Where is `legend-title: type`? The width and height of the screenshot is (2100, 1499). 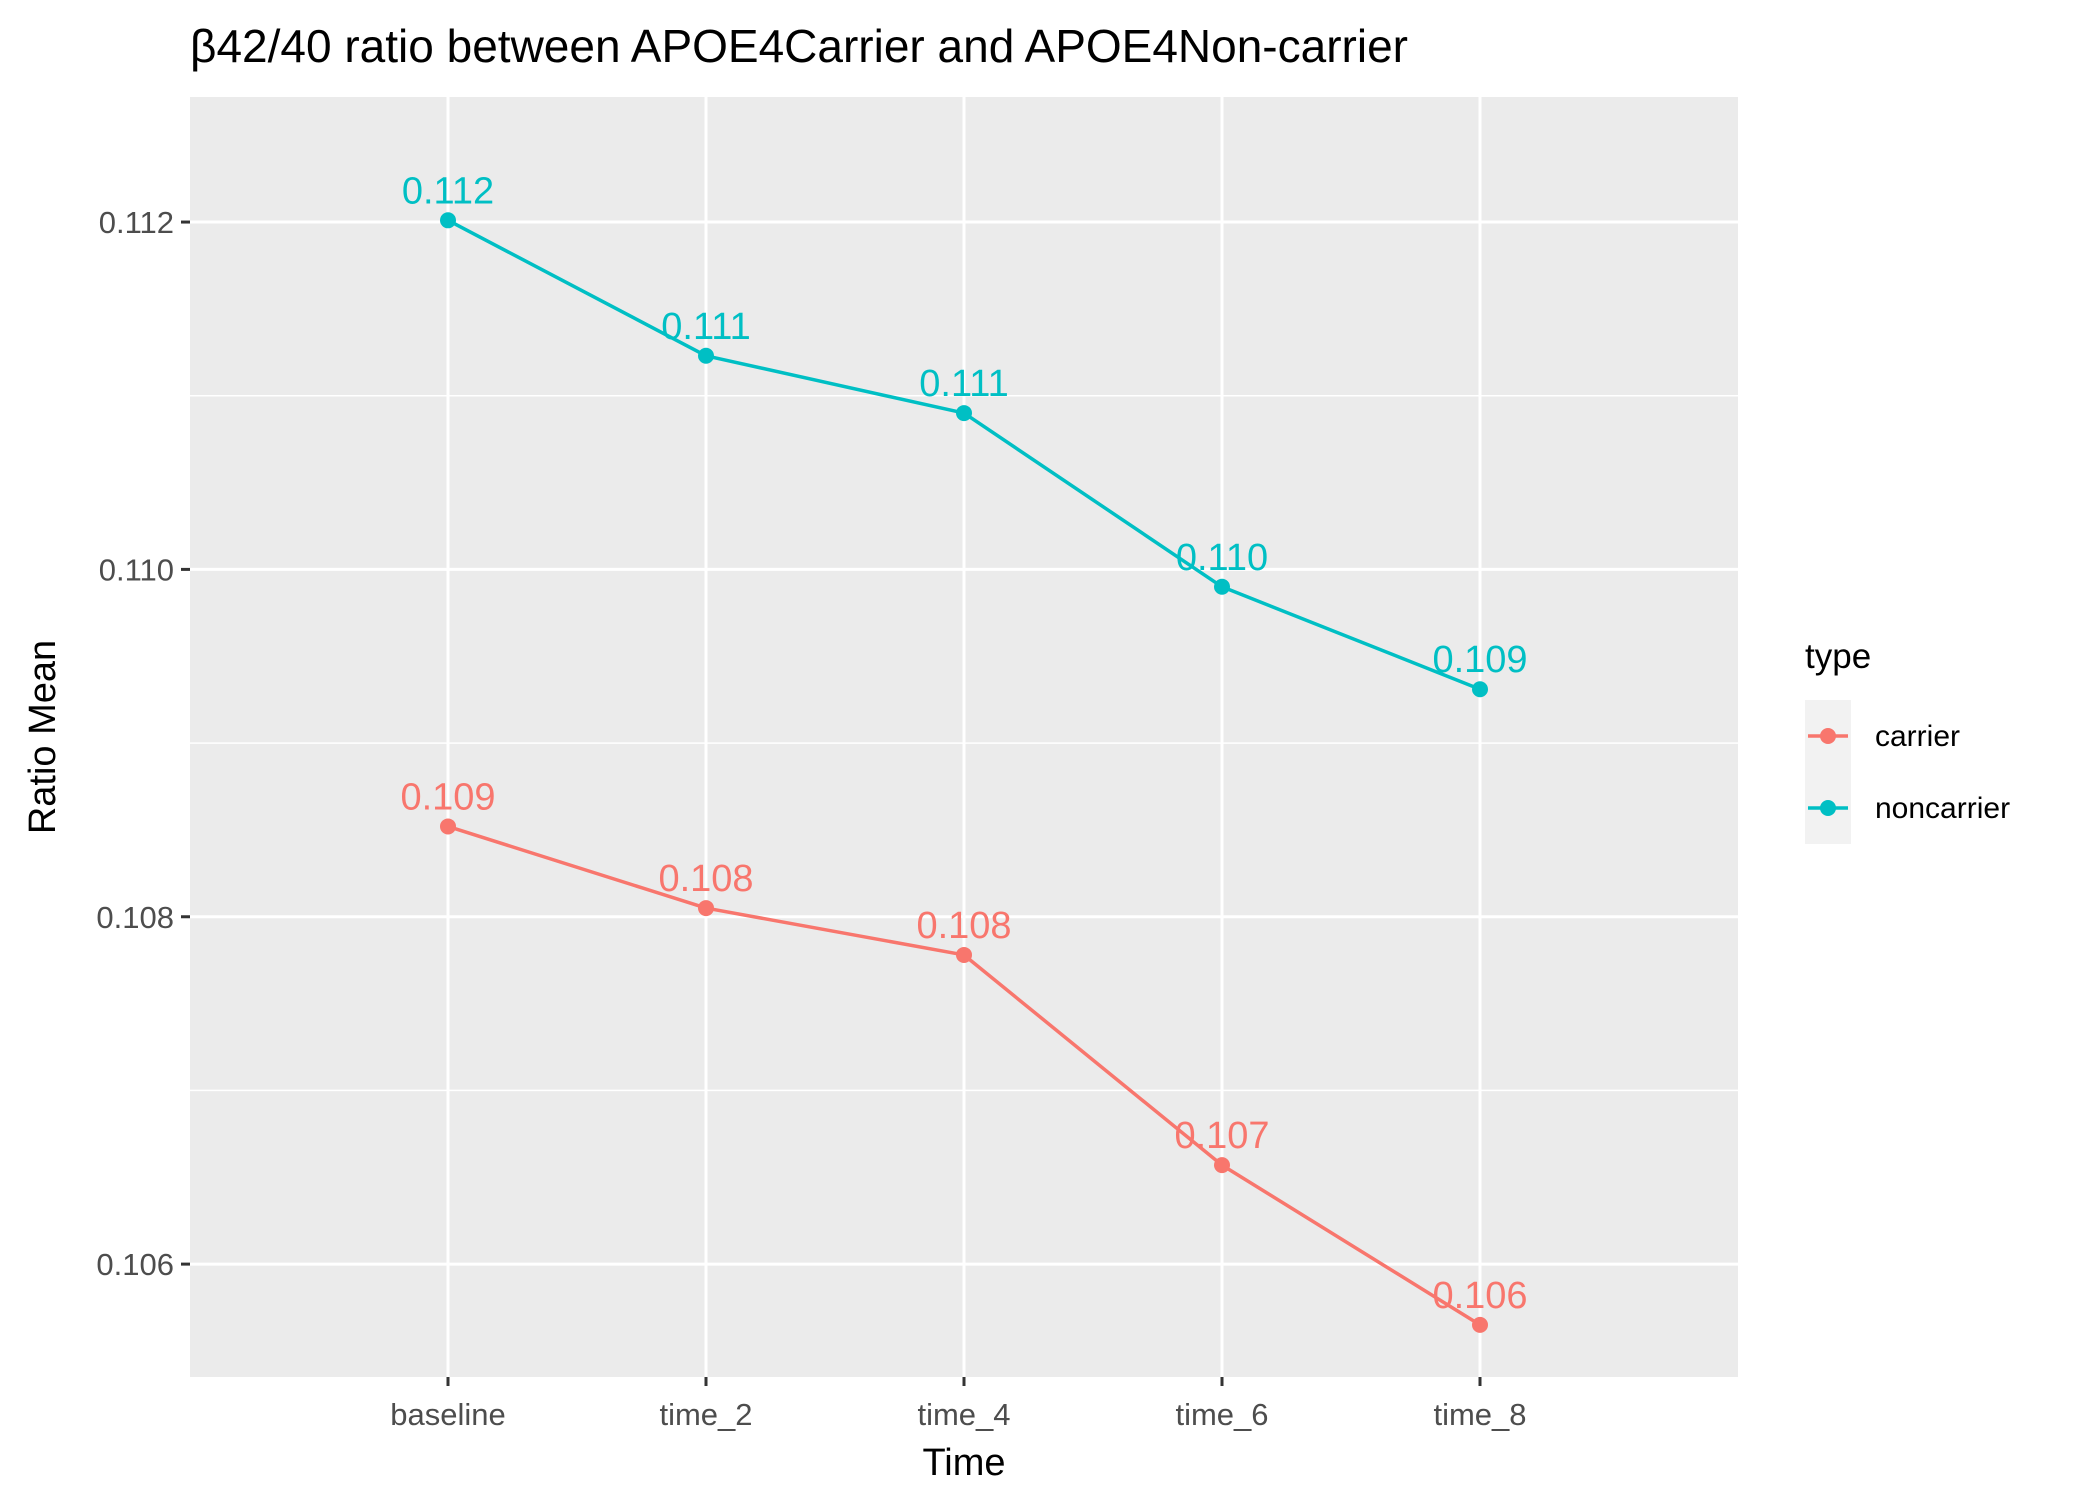 legend-title: type is located at coordinates (1838, 656).